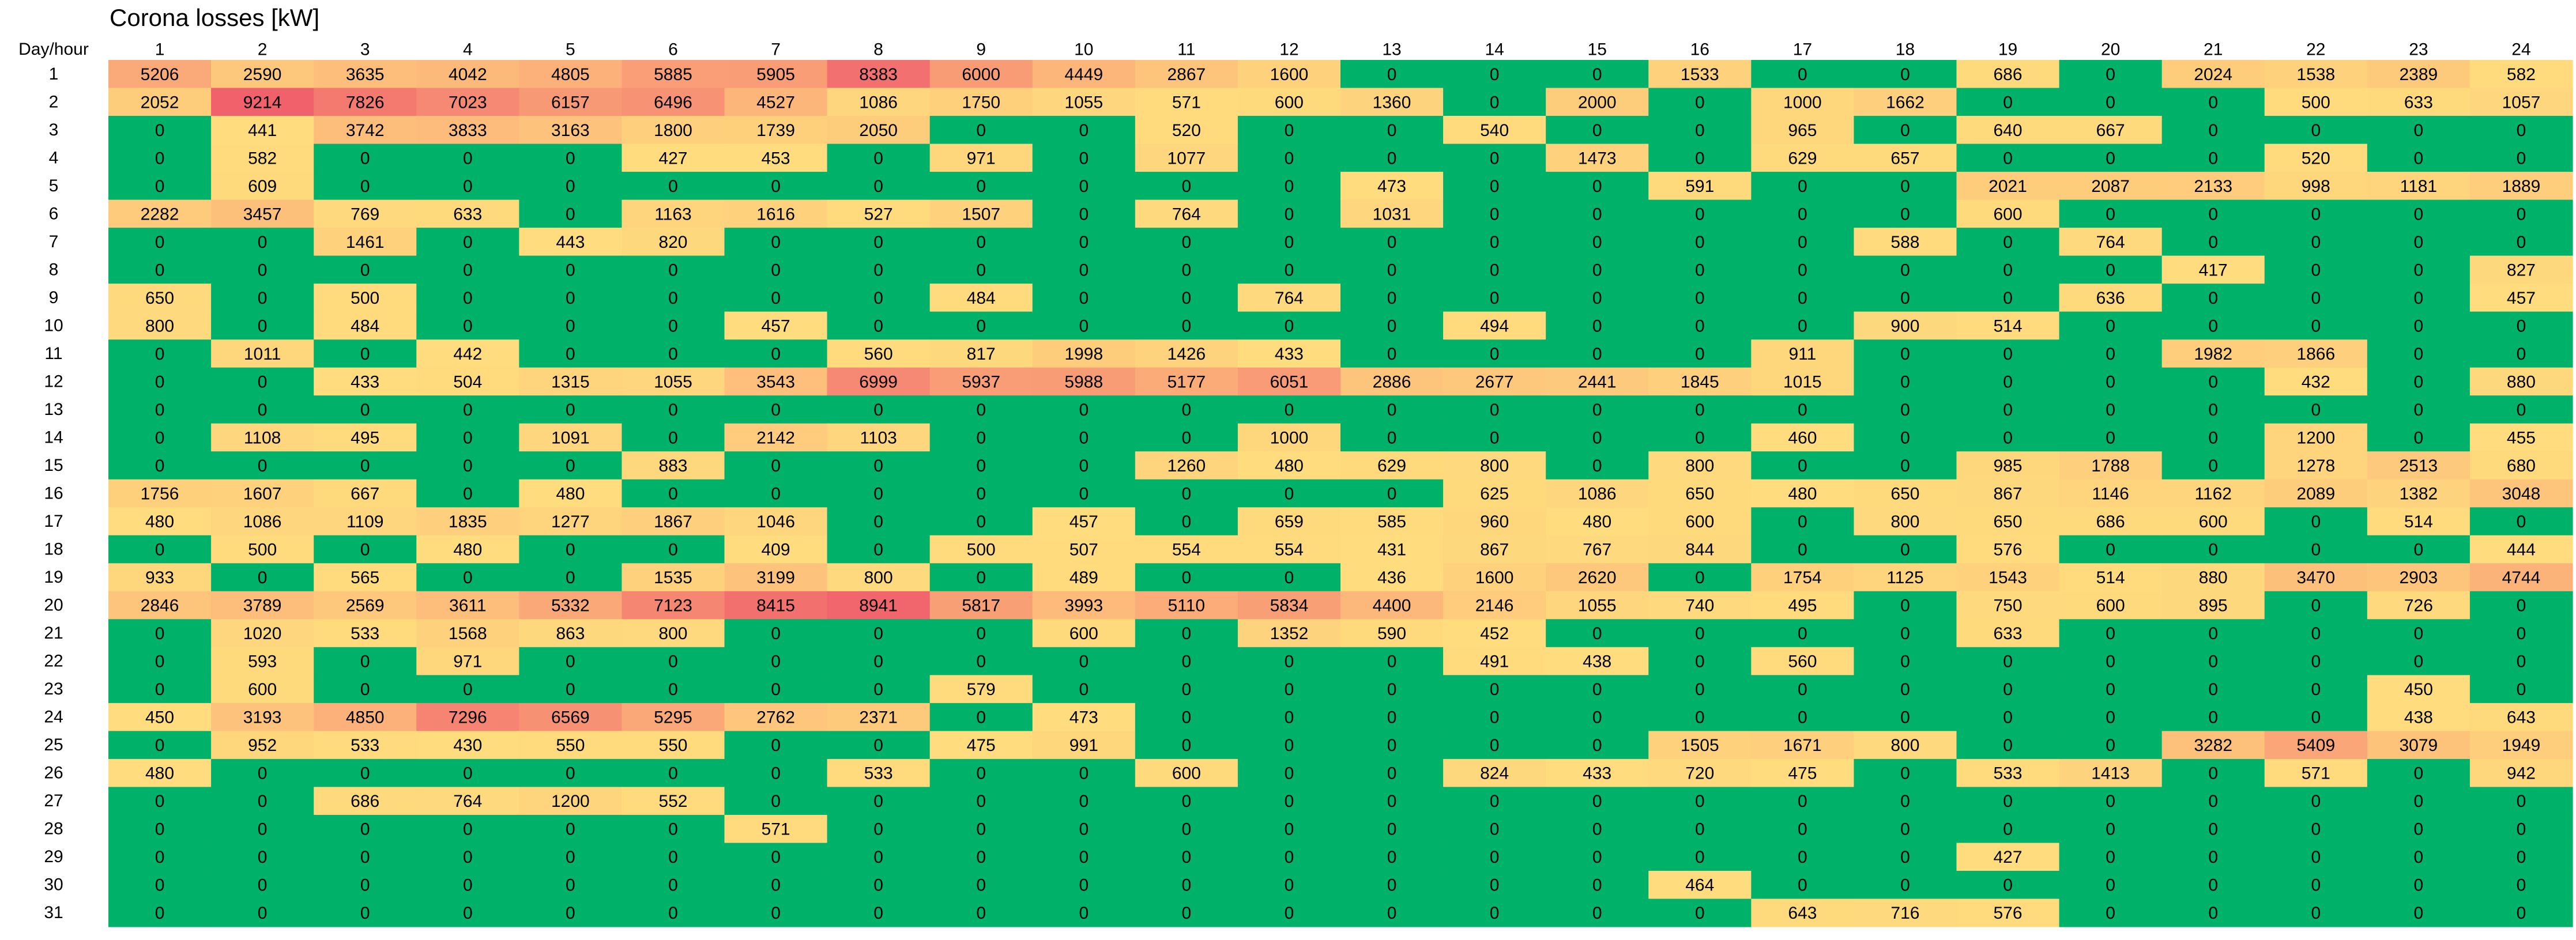  What do you see at coordinates (1597, 102) in the screenshot?
I see `cell-value-label: 2000` at bounding box center [1597, 102].